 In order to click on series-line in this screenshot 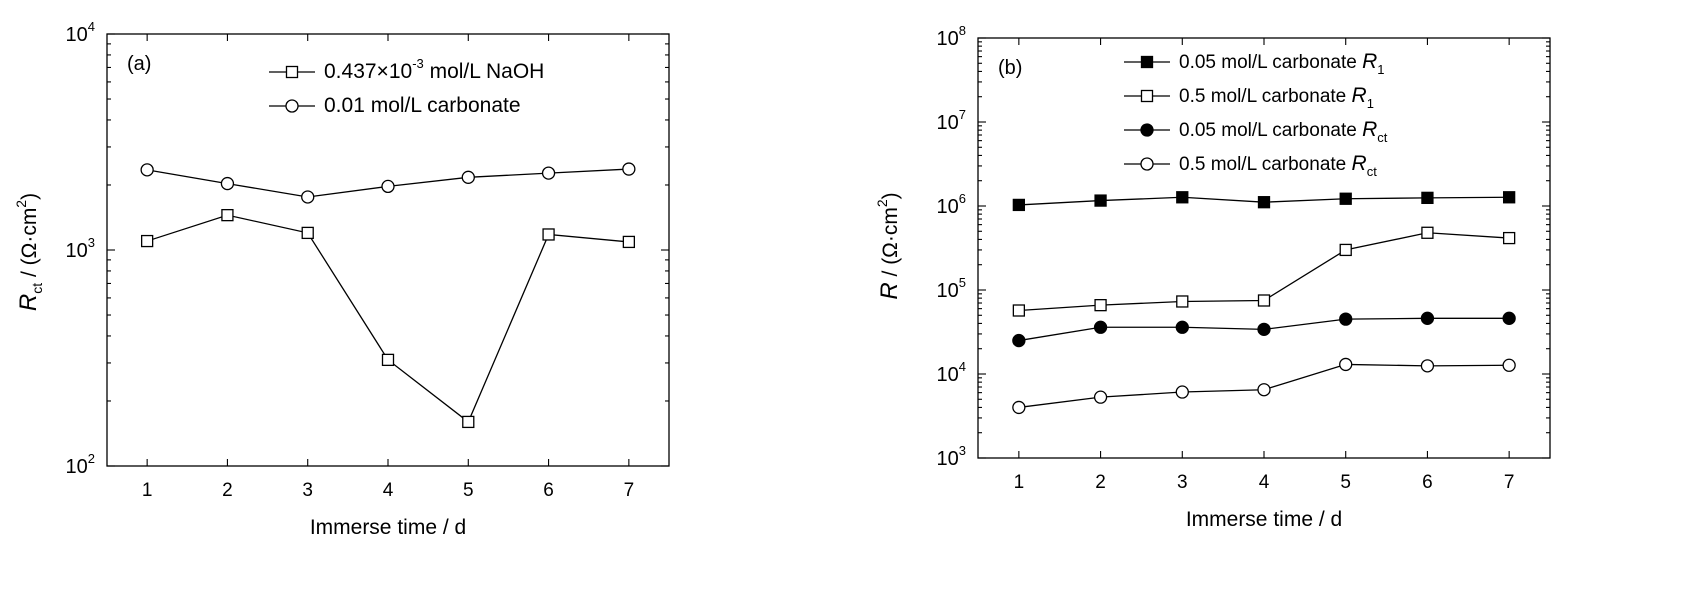, I will do `click(387, 318)`.